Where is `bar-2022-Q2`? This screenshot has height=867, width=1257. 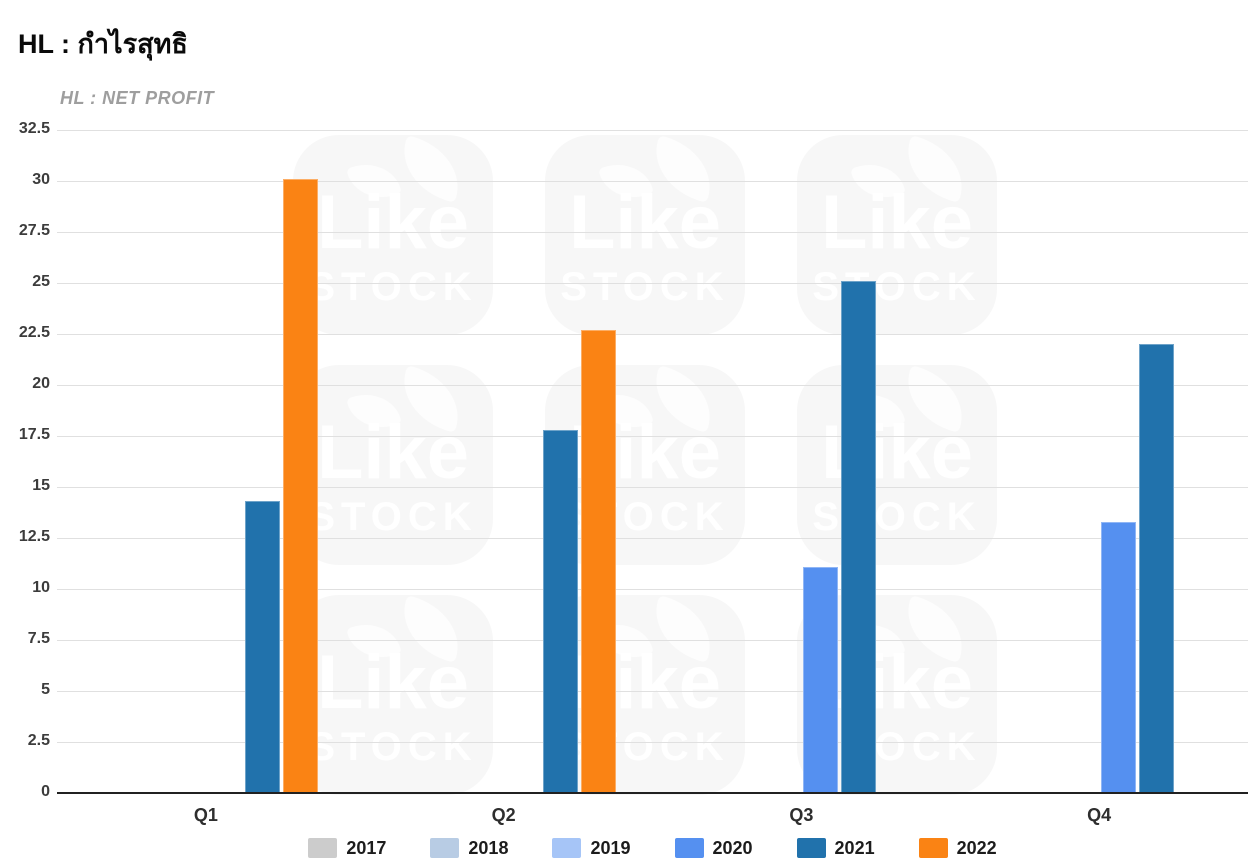
bar-2022-Q2 is located at coordinates (599, 561).